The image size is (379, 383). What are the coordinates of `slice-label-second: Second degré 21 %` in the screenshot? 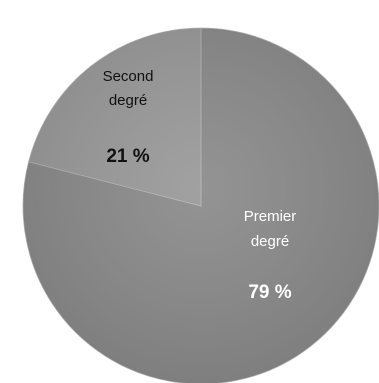 It's located at (128, 117).